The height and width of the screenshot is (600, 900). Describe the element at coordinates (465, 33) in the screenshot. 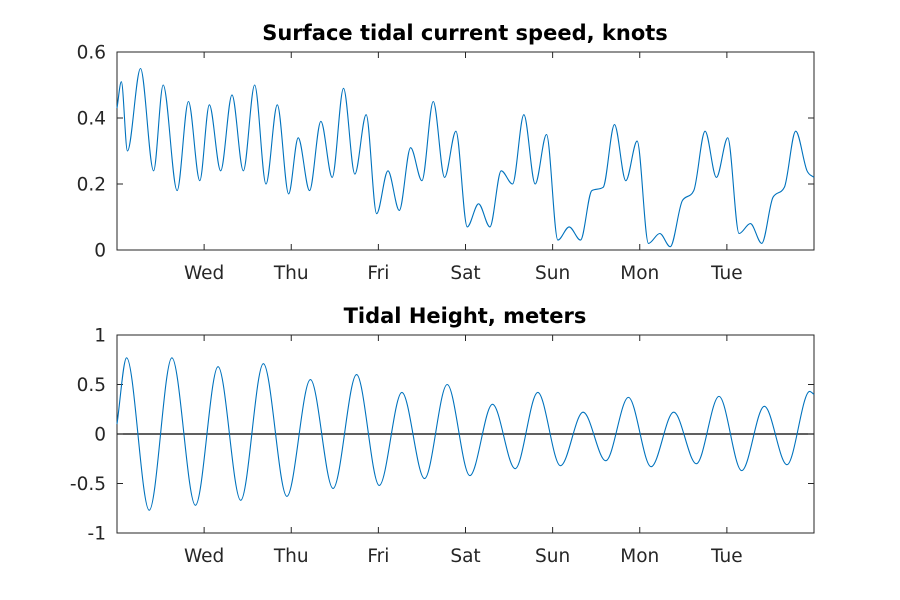

I see `chart-title: Surface tidal current speed, knots` at that location.